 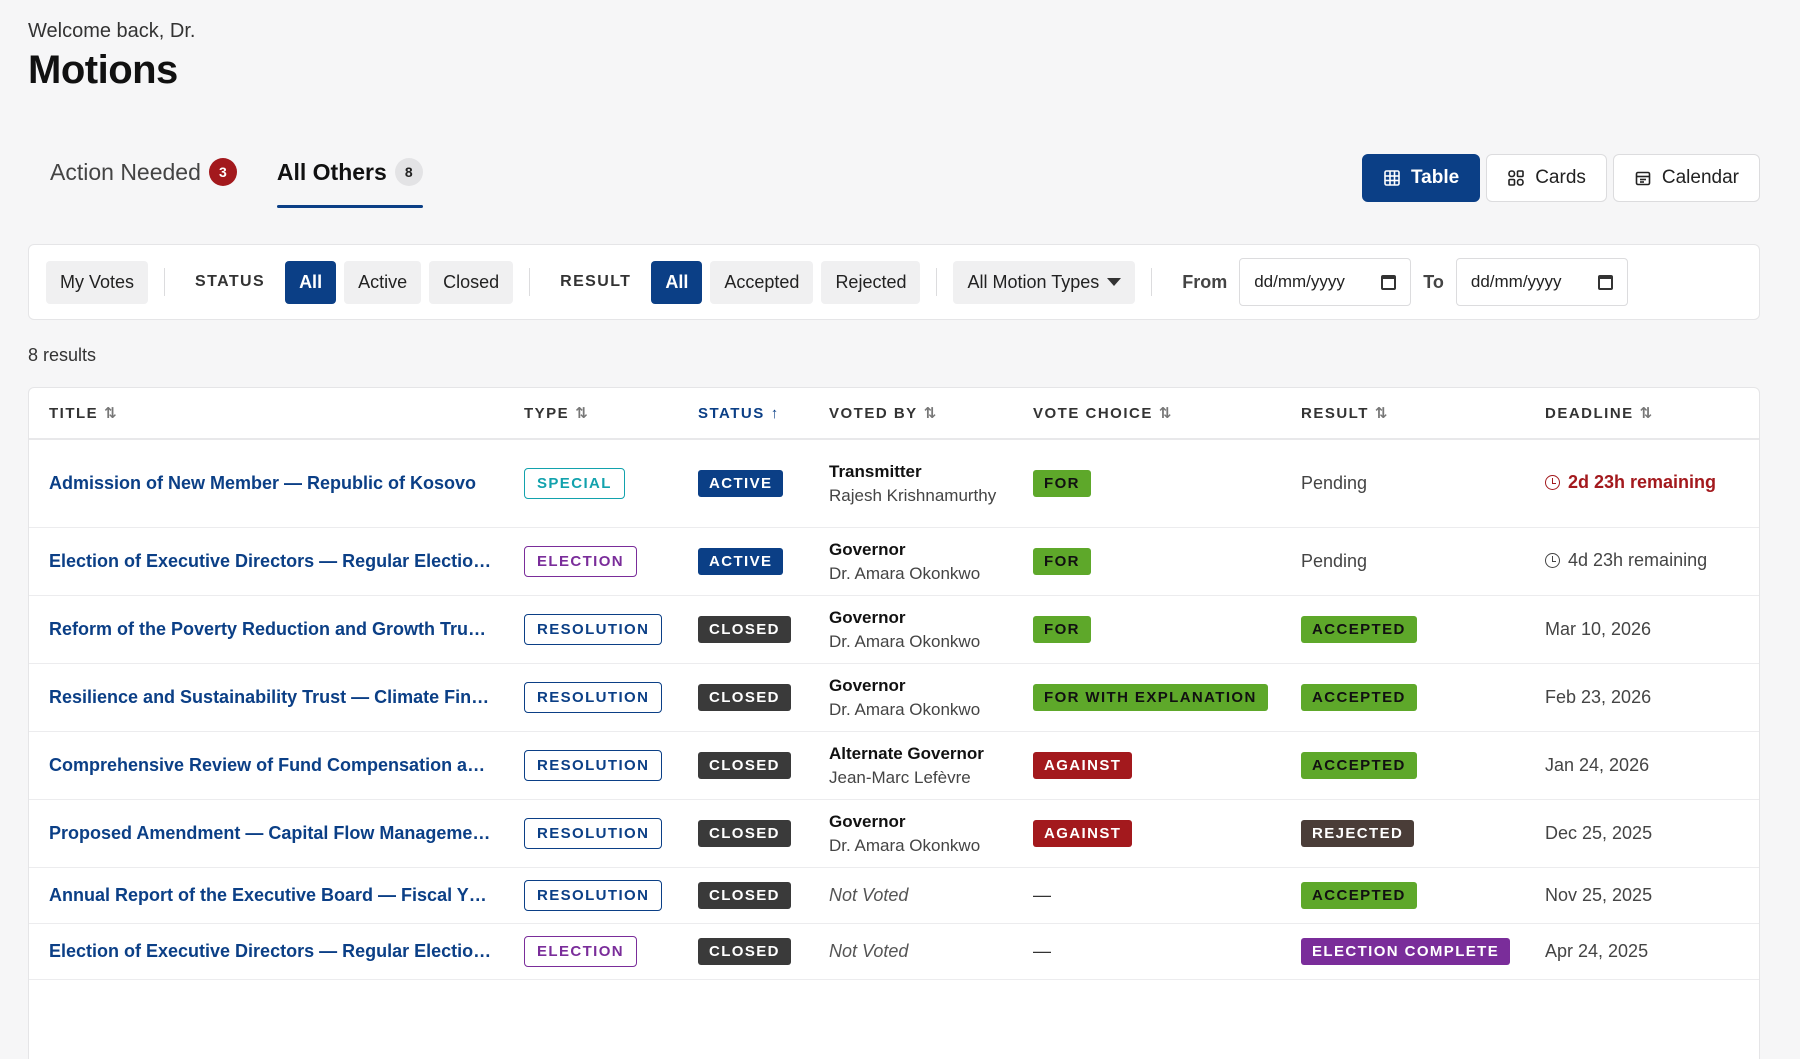 What do you see at coordinates (97, 282) in the screenshot?
I see `my-votes-filter: My Votes` at bounding box center [97, 282].